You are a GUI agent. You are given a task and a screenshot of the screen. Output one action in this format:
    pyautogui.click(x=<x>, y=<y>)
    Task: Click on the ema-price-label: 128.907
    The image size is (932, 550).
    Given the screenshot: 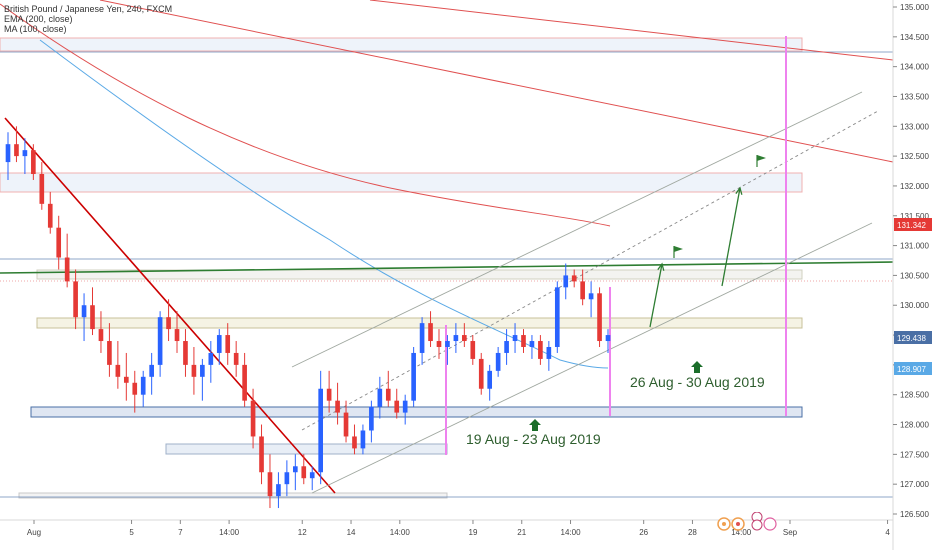 What is the action you would take?
    pyautogui.click(x=913, y=368)
    